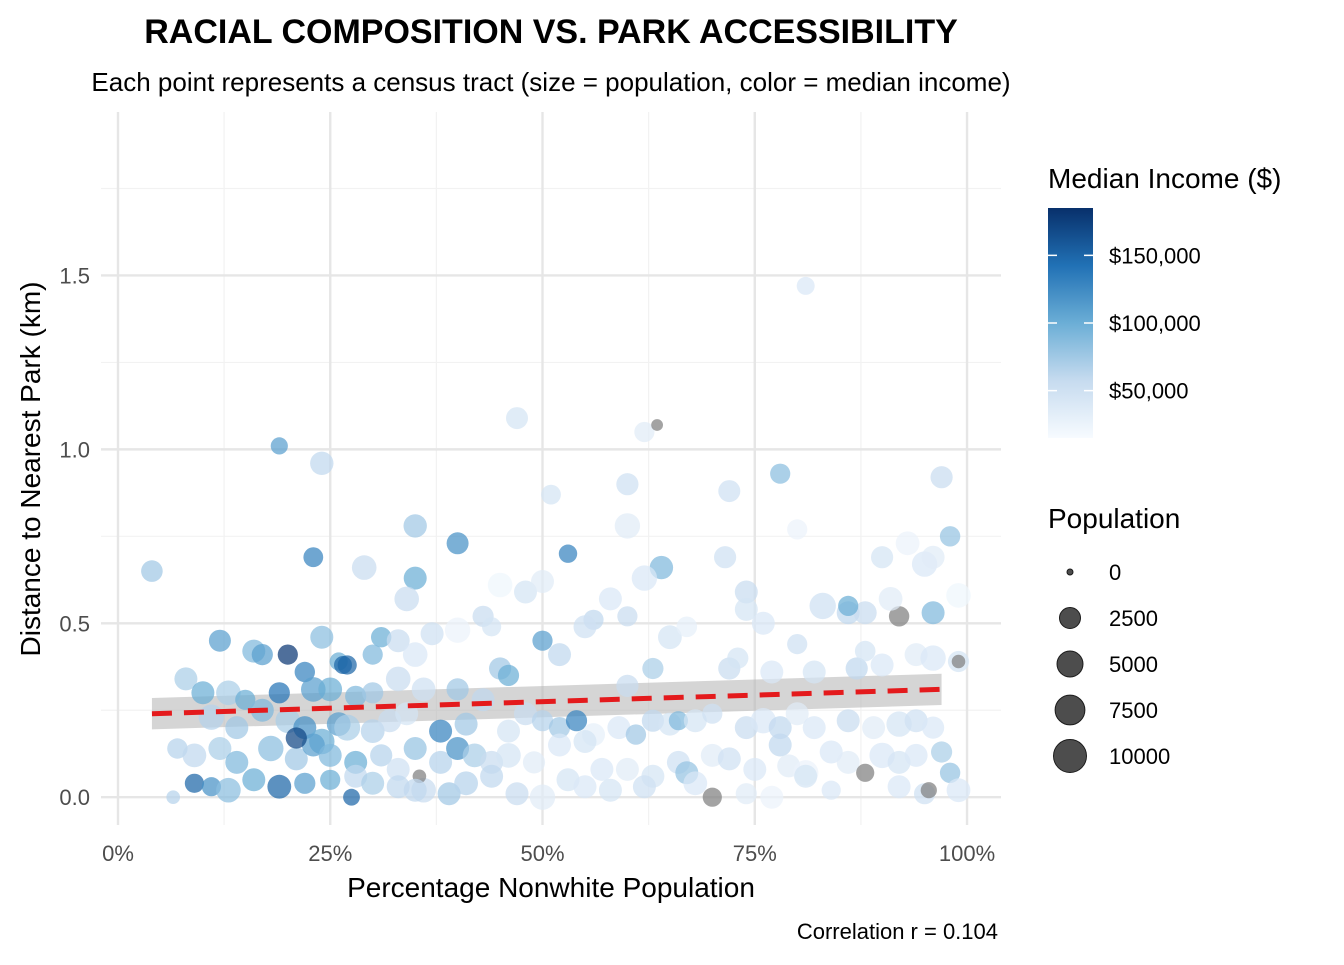 The image size is (1344, 965). I want to click on size-legend: Population 0 2500 5000 7500 10000, so click(1114, 638).